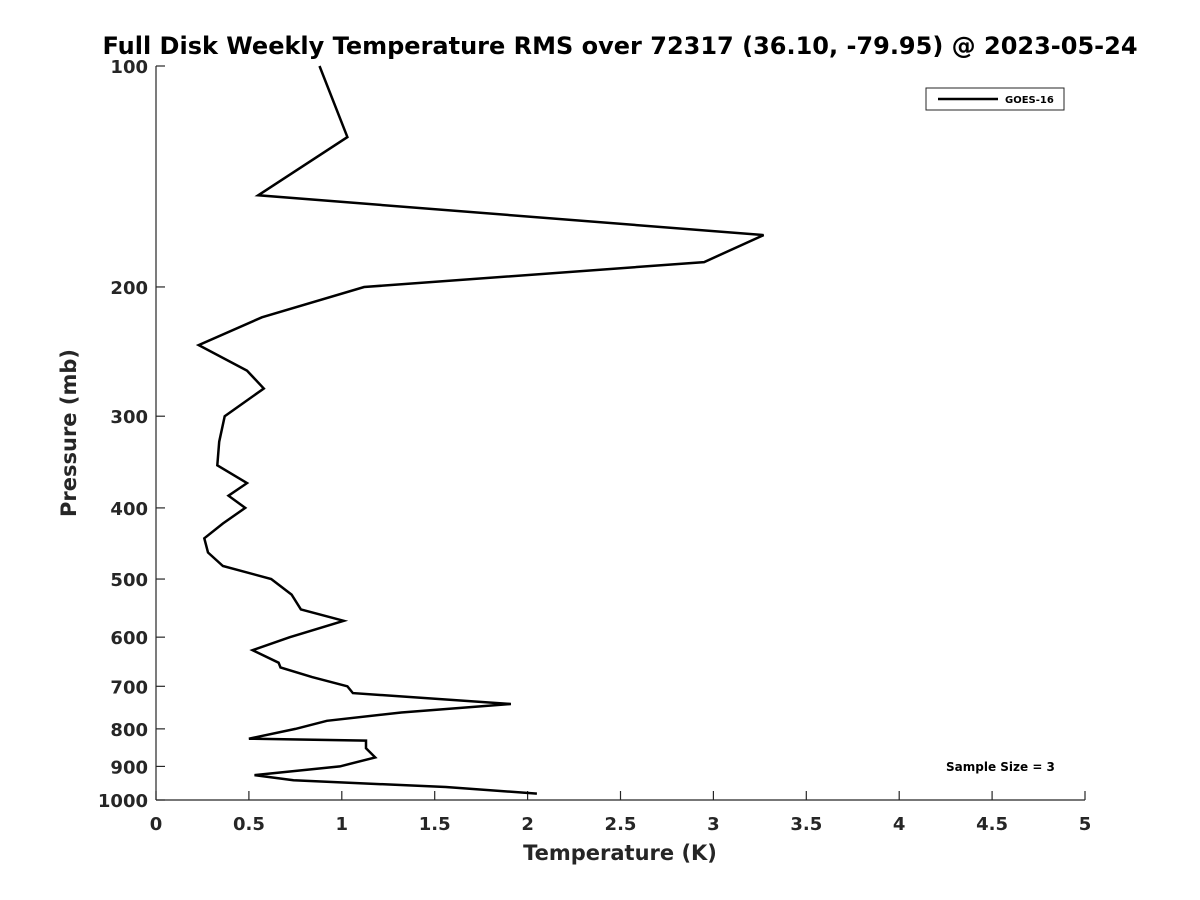 The height and width of the screenshot is (900, 1200). What do you see at coordinates (129, 67) in the screenshot?
I see `y-tick-label: 100` at bounding box center [129, 67].